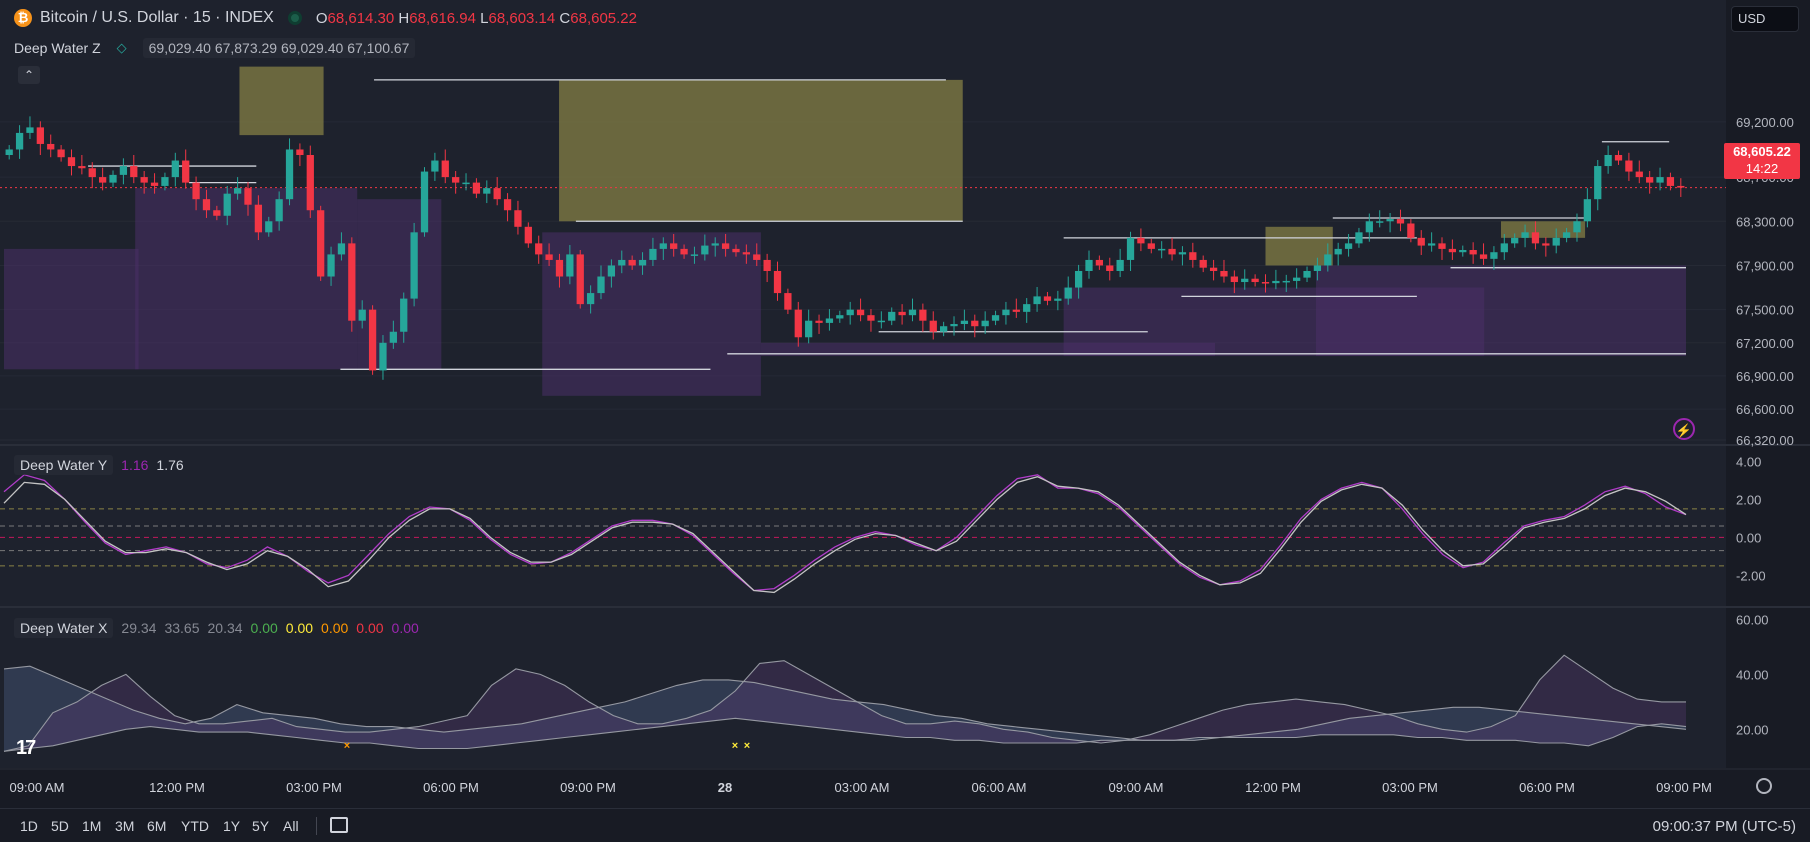  I want to click on range-1m-button: 1M, so click(92, 826).